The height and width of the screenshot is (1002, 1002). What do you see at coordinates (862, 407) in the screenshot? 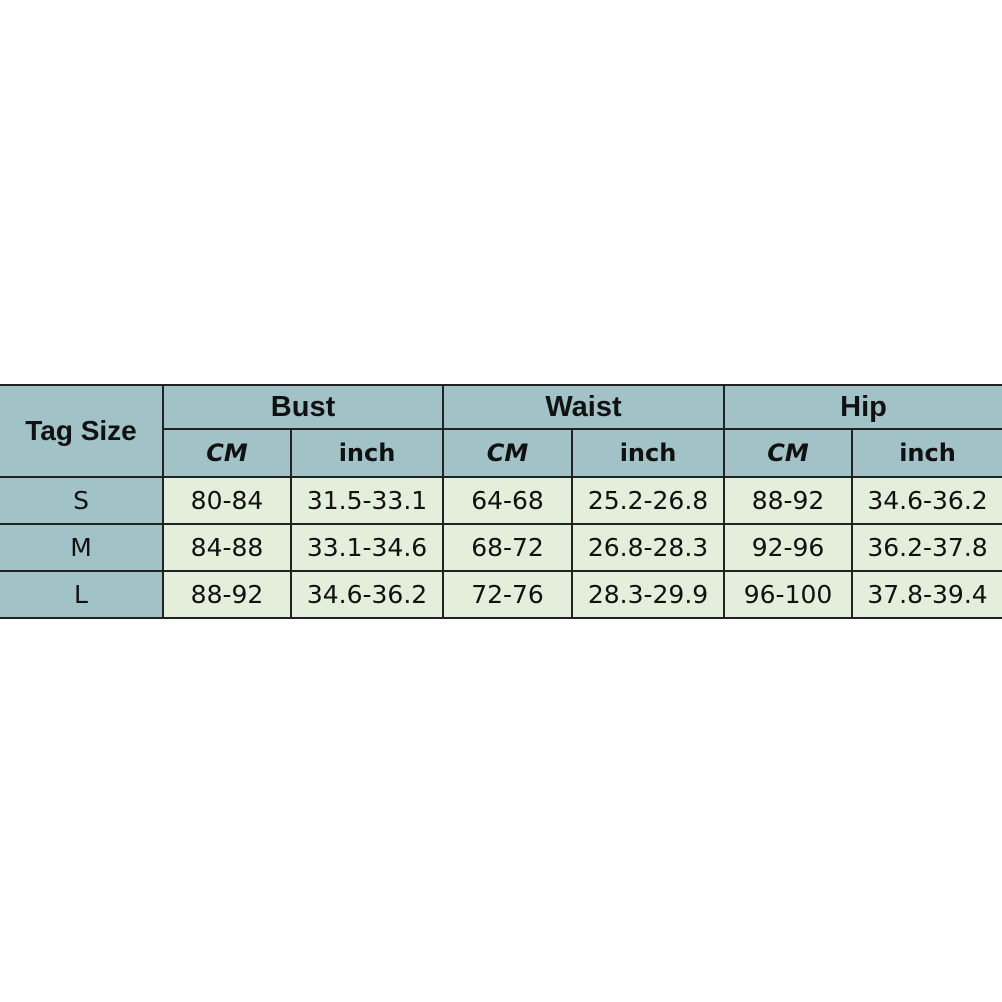
I see `hip-header: Hip` at bounding box center [862, 407].